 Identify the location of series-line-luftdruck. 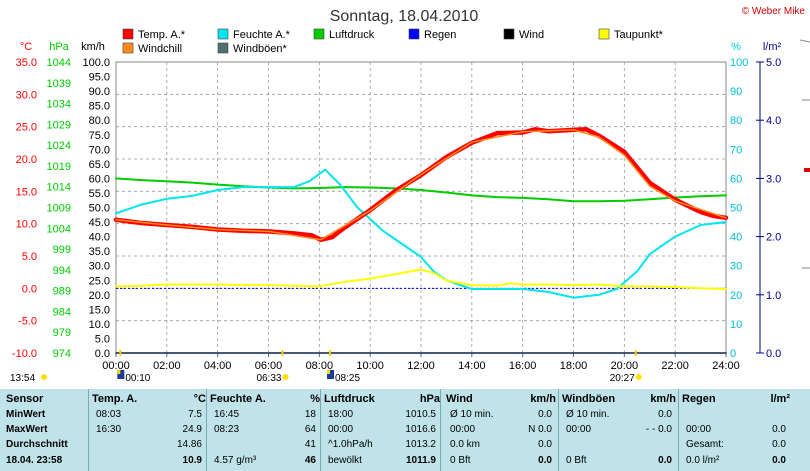
(421, 190).